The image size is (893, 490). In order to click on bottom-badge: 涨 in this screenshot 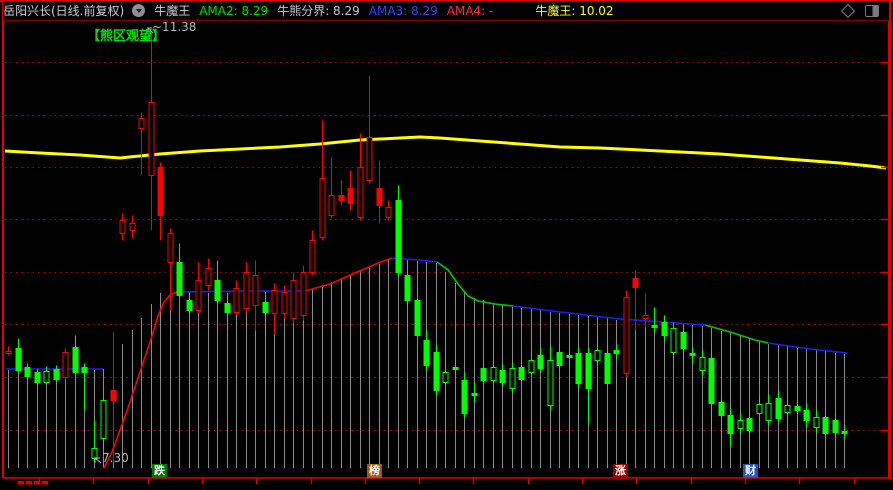, I will do `click(620, 471)`.